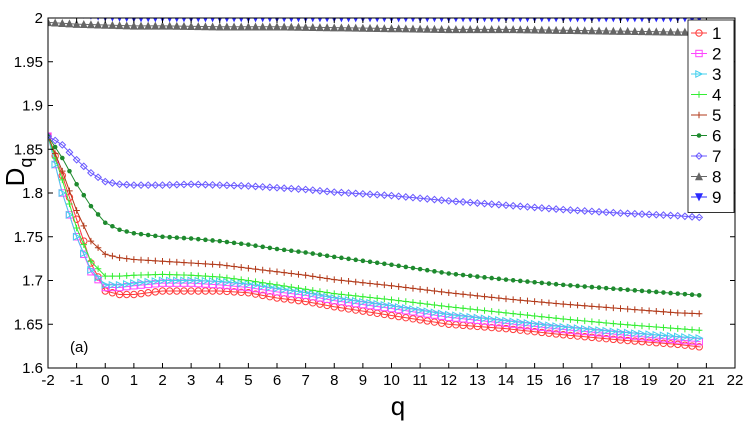  I want to click on x-tick-label: 9, so click(363, 380).